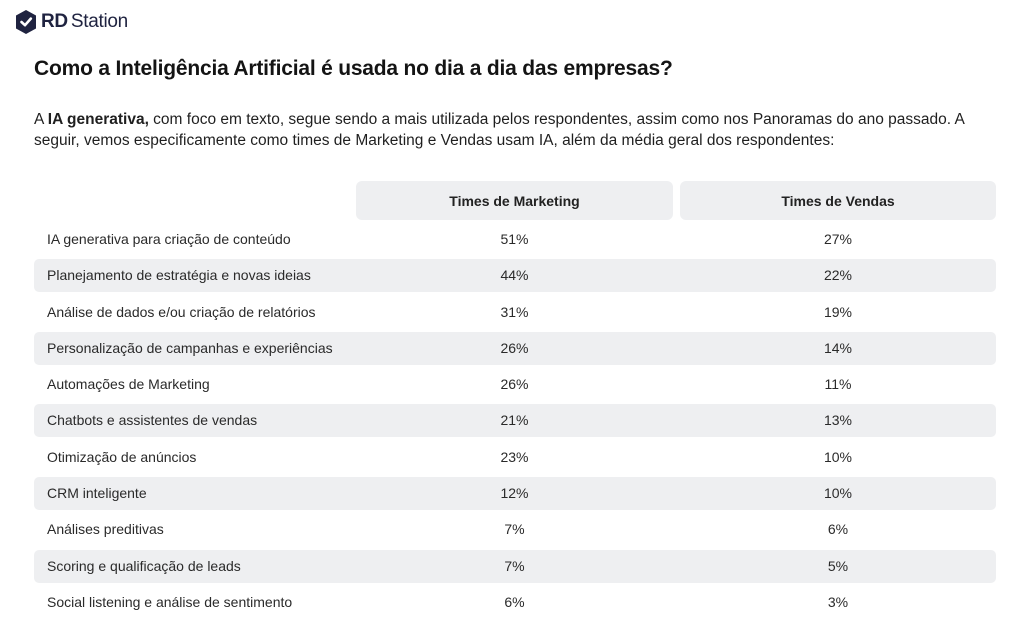 This screenshot has width=1024, height=630. What do you see at coordinates (98, 119) in the screenshot?
I see `intro-bold: IA generativa,` at bounding box center [98, 119].